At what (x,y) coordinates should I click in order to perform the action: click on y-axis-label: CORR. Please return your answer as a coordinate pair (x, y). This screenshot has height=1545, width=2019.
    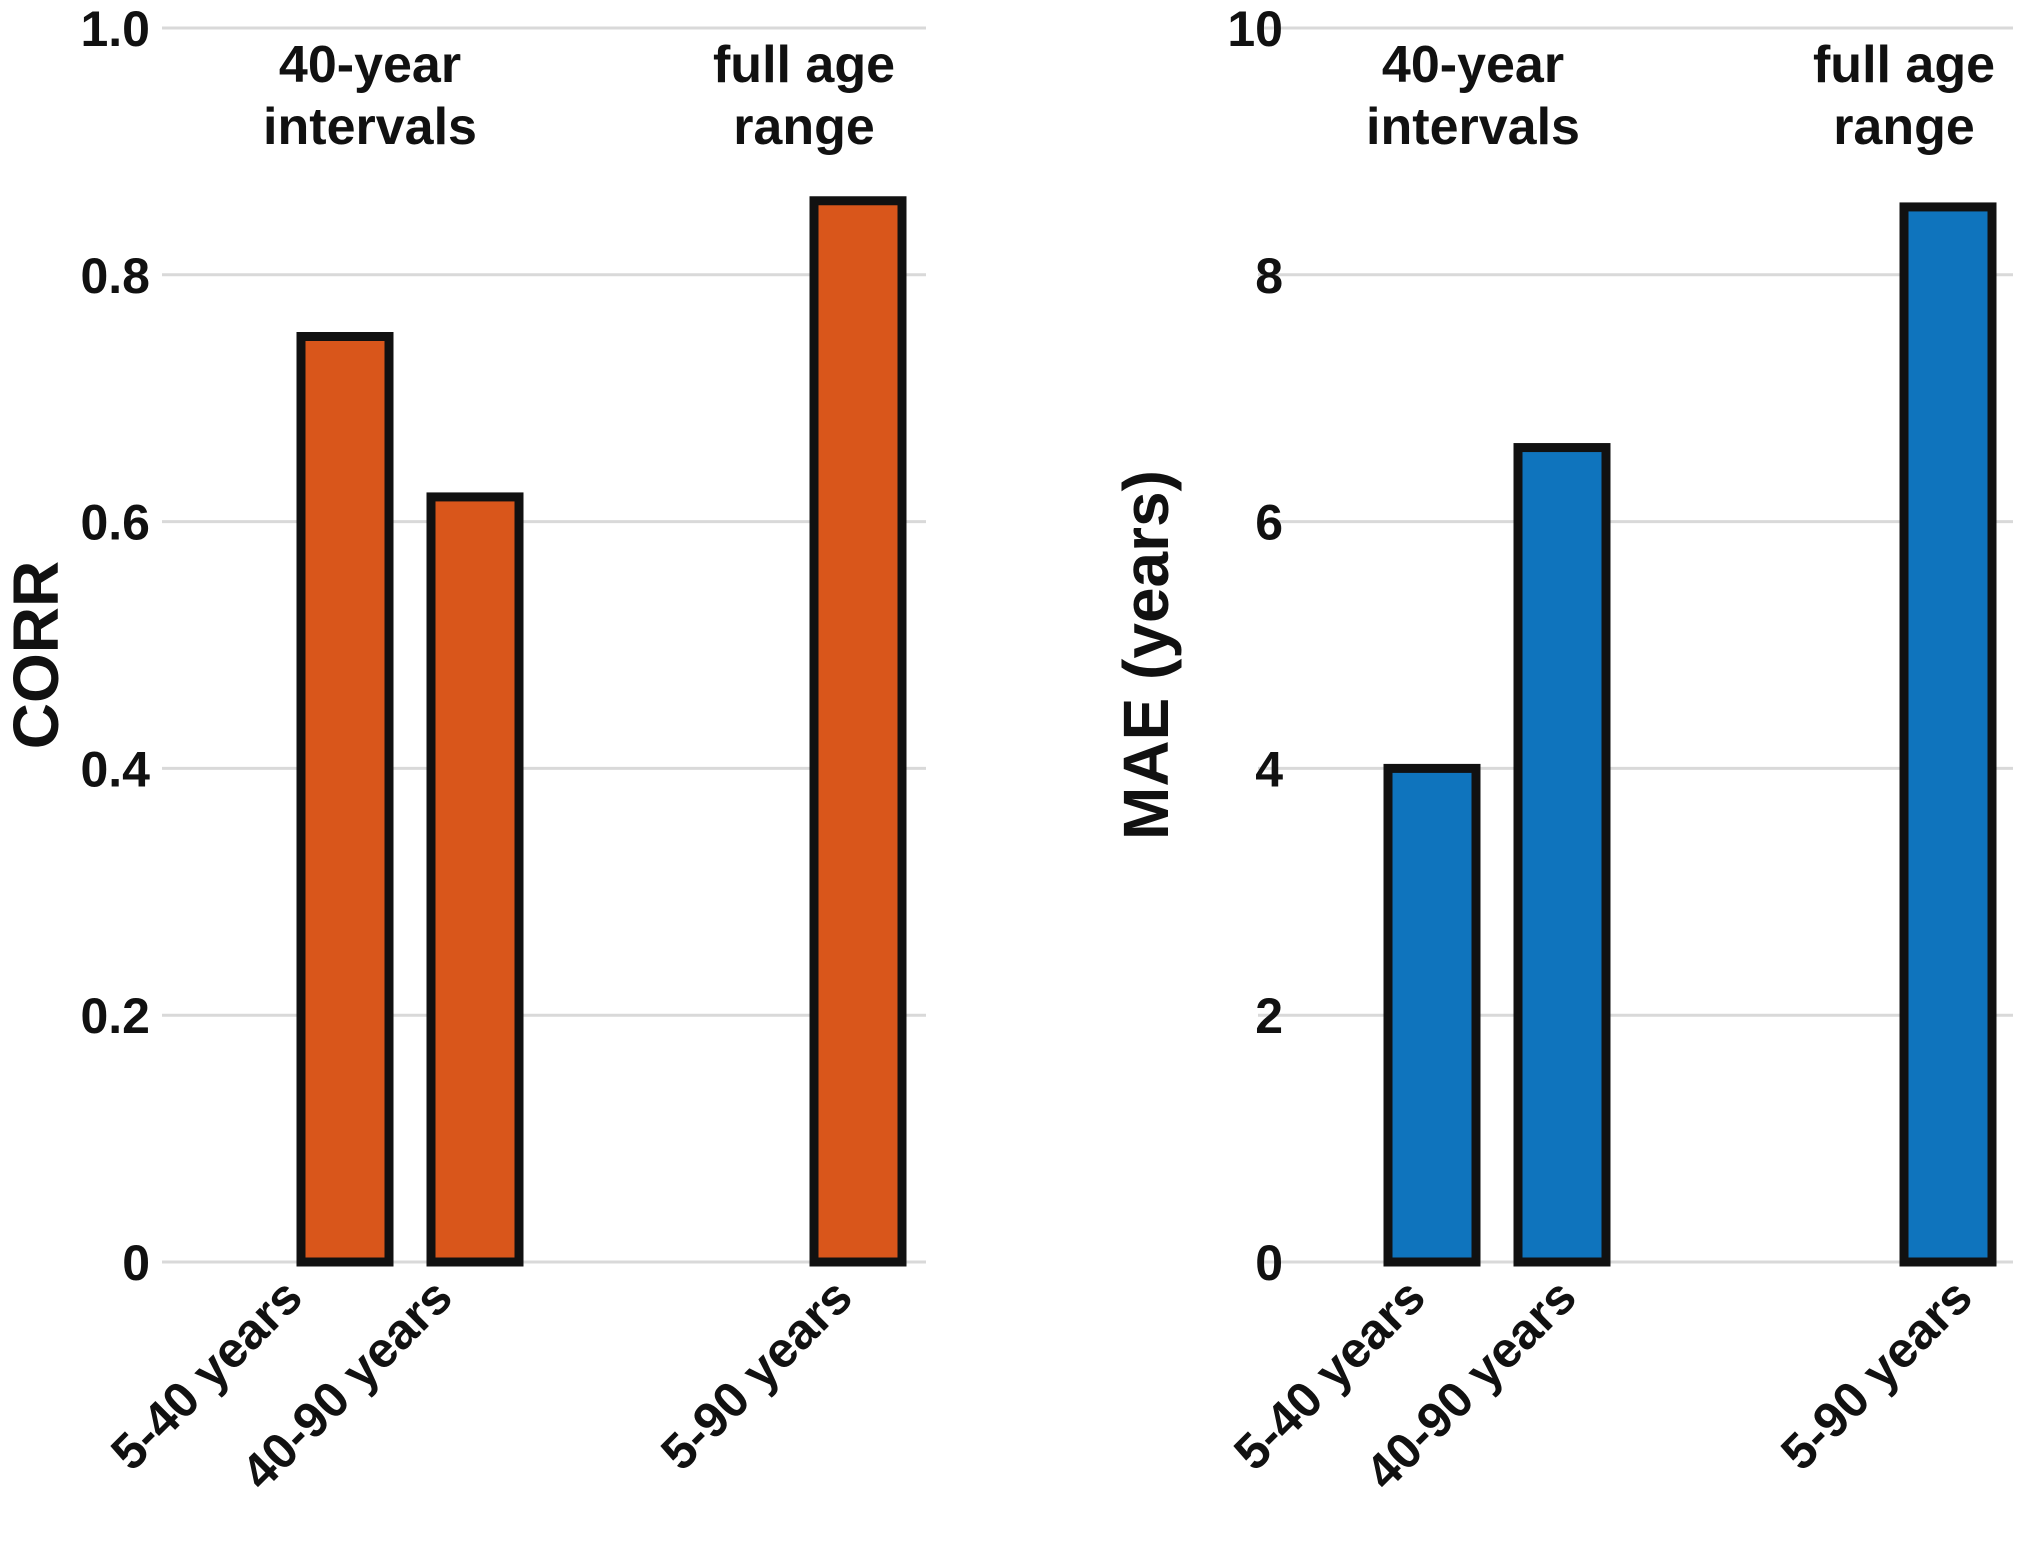
    Looking at the image, I should click on (36, 655).